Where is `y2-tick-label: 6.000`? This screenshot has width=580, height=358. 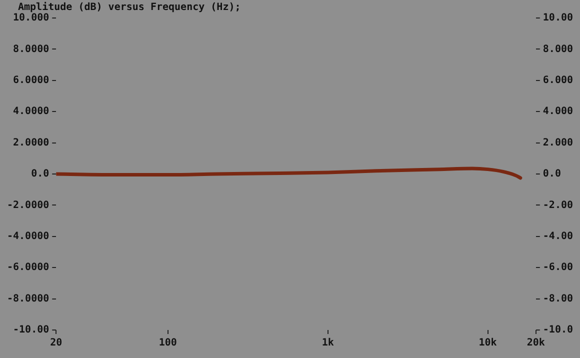 y2-tick-label: 6.000 is located at coordinates (558, 80).